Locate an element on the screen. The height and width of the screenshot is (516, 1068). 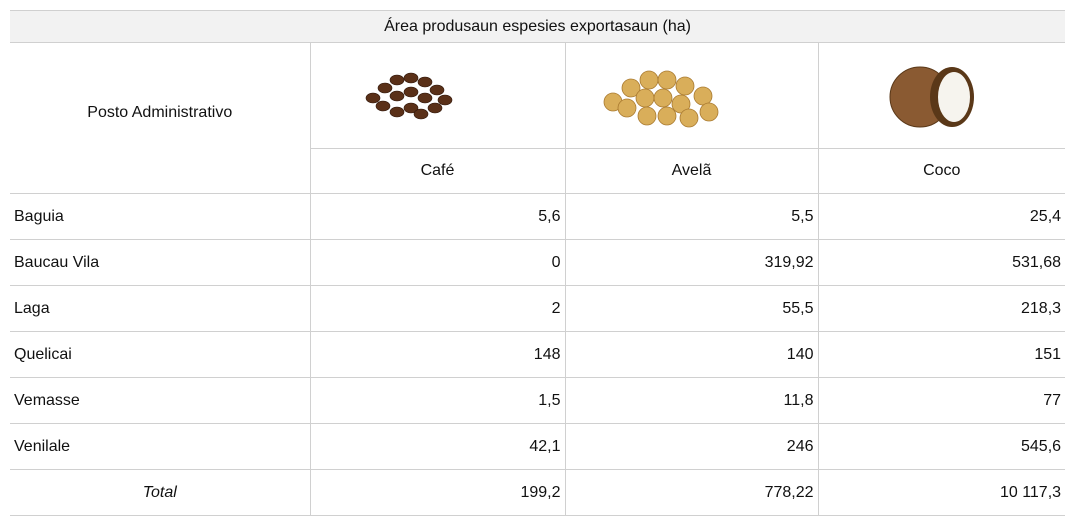
table-row: Vemasse 1,5 11,8 77 is located at coordinates (538, 400).